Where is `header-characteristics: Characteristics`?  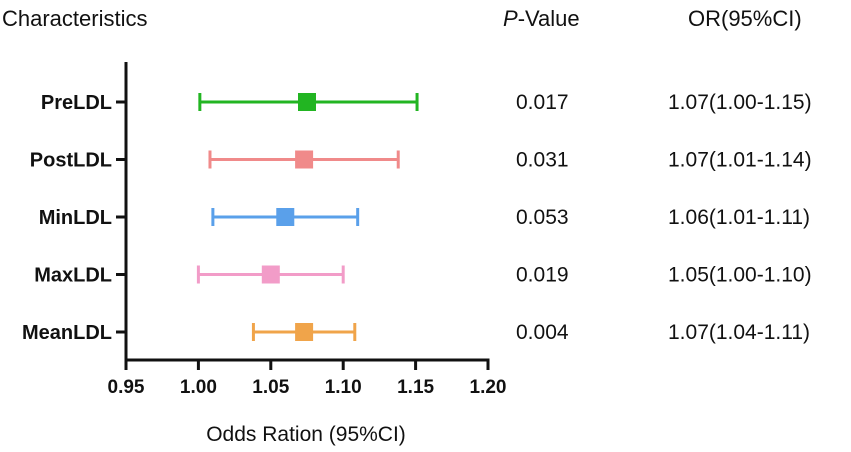 header-characteristics: Characteristics is located at coordinates (74, 18).